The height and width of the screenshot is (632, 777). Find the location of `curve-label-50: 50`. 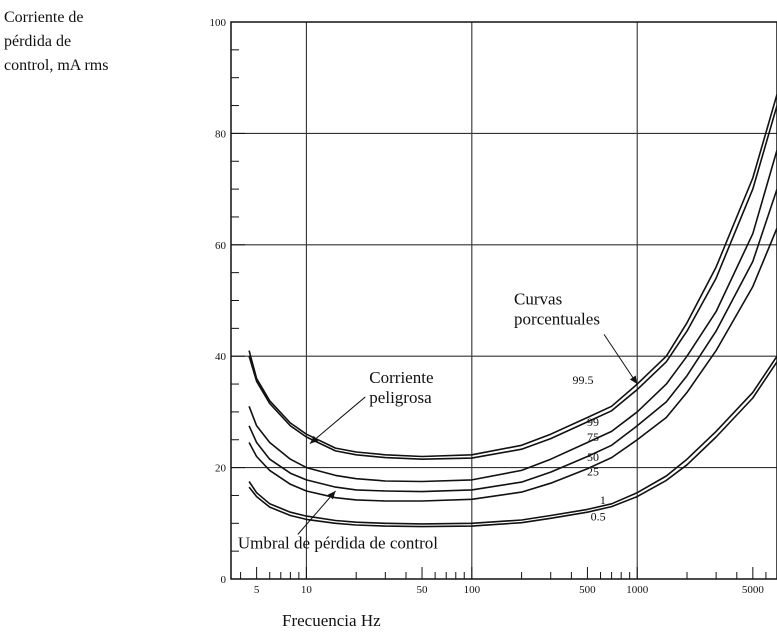

curve-label-50: 50 is located at coordinates (593, 457).